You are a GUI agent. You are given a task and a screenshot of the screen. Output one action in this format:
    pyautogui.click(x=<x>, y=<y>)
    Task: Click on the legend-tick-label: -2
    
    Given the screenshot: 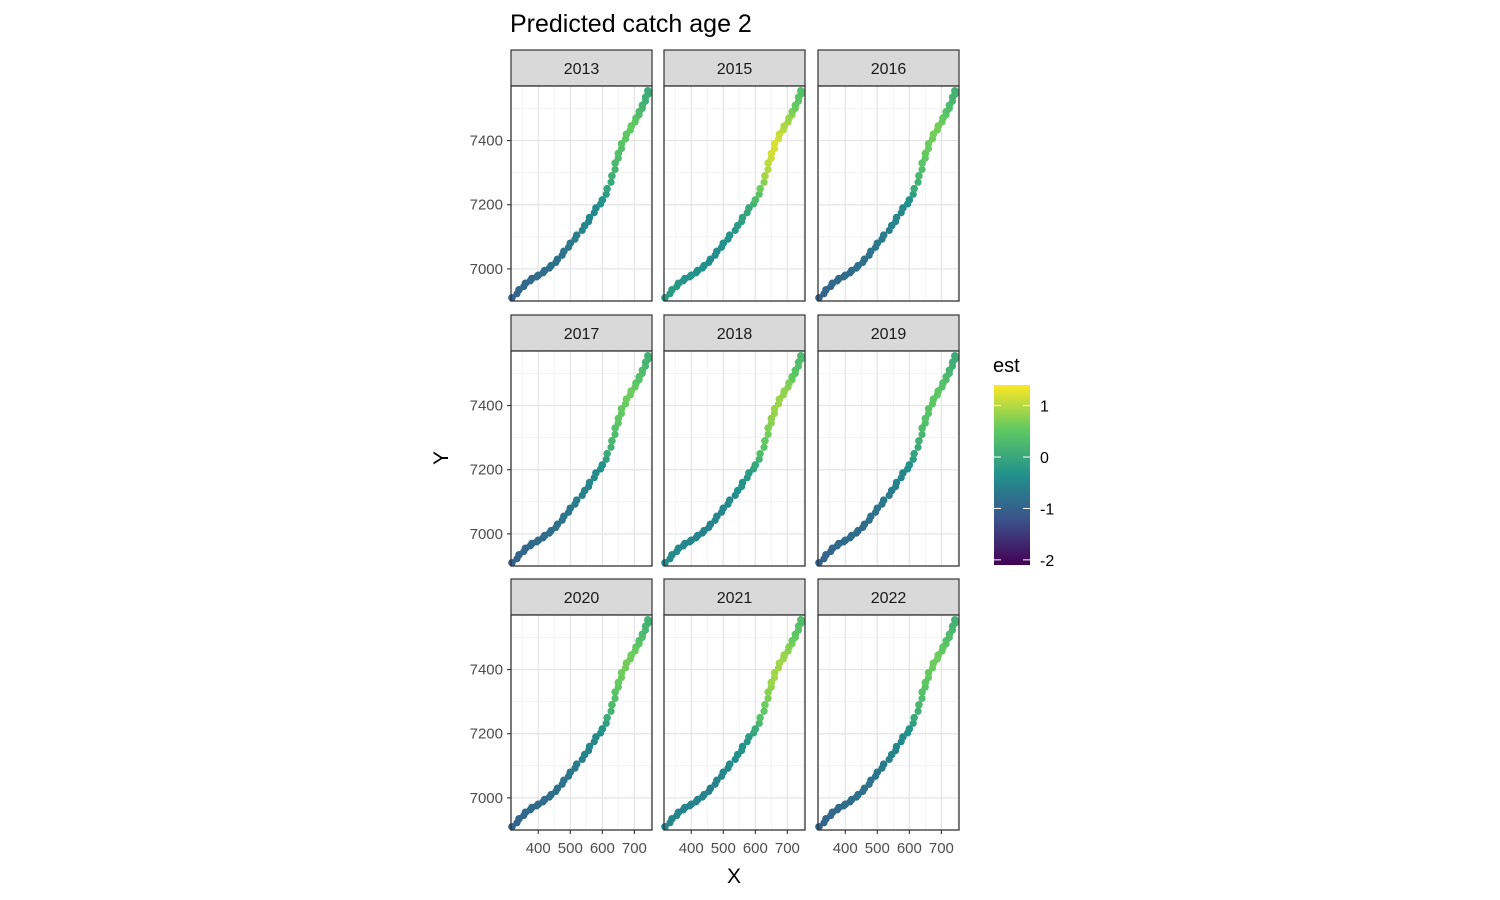 What is the action you would take?
    pyautogui.click(x=1047, y=561)
    